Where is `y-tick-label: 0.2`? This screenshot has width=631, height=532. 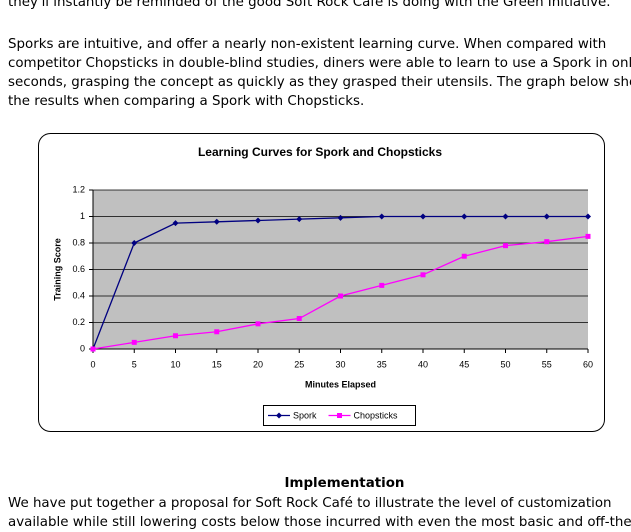 y-tick-label: 0.2 is located at coordinates (78, 322).